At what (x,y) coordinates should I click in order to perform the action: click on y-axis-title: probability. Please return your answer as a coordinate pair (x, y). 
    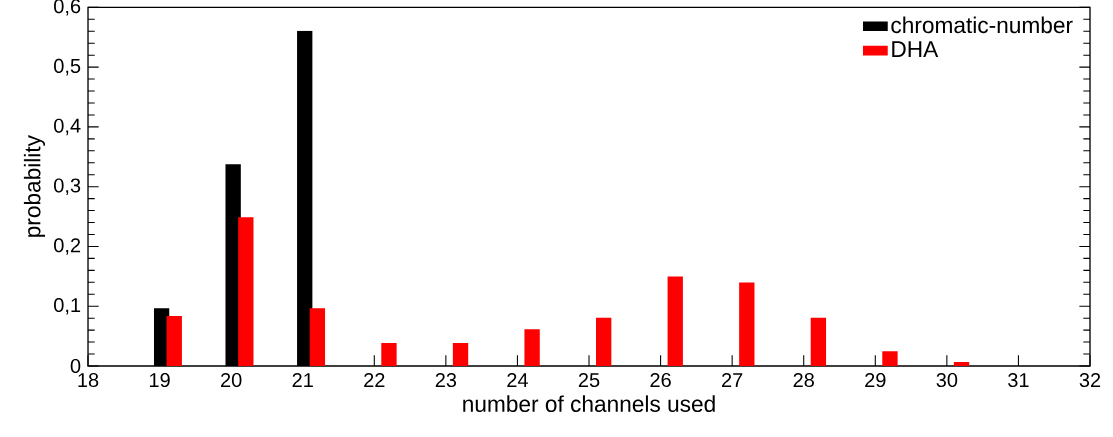
    Looking at the image, I should click on (34, 186).